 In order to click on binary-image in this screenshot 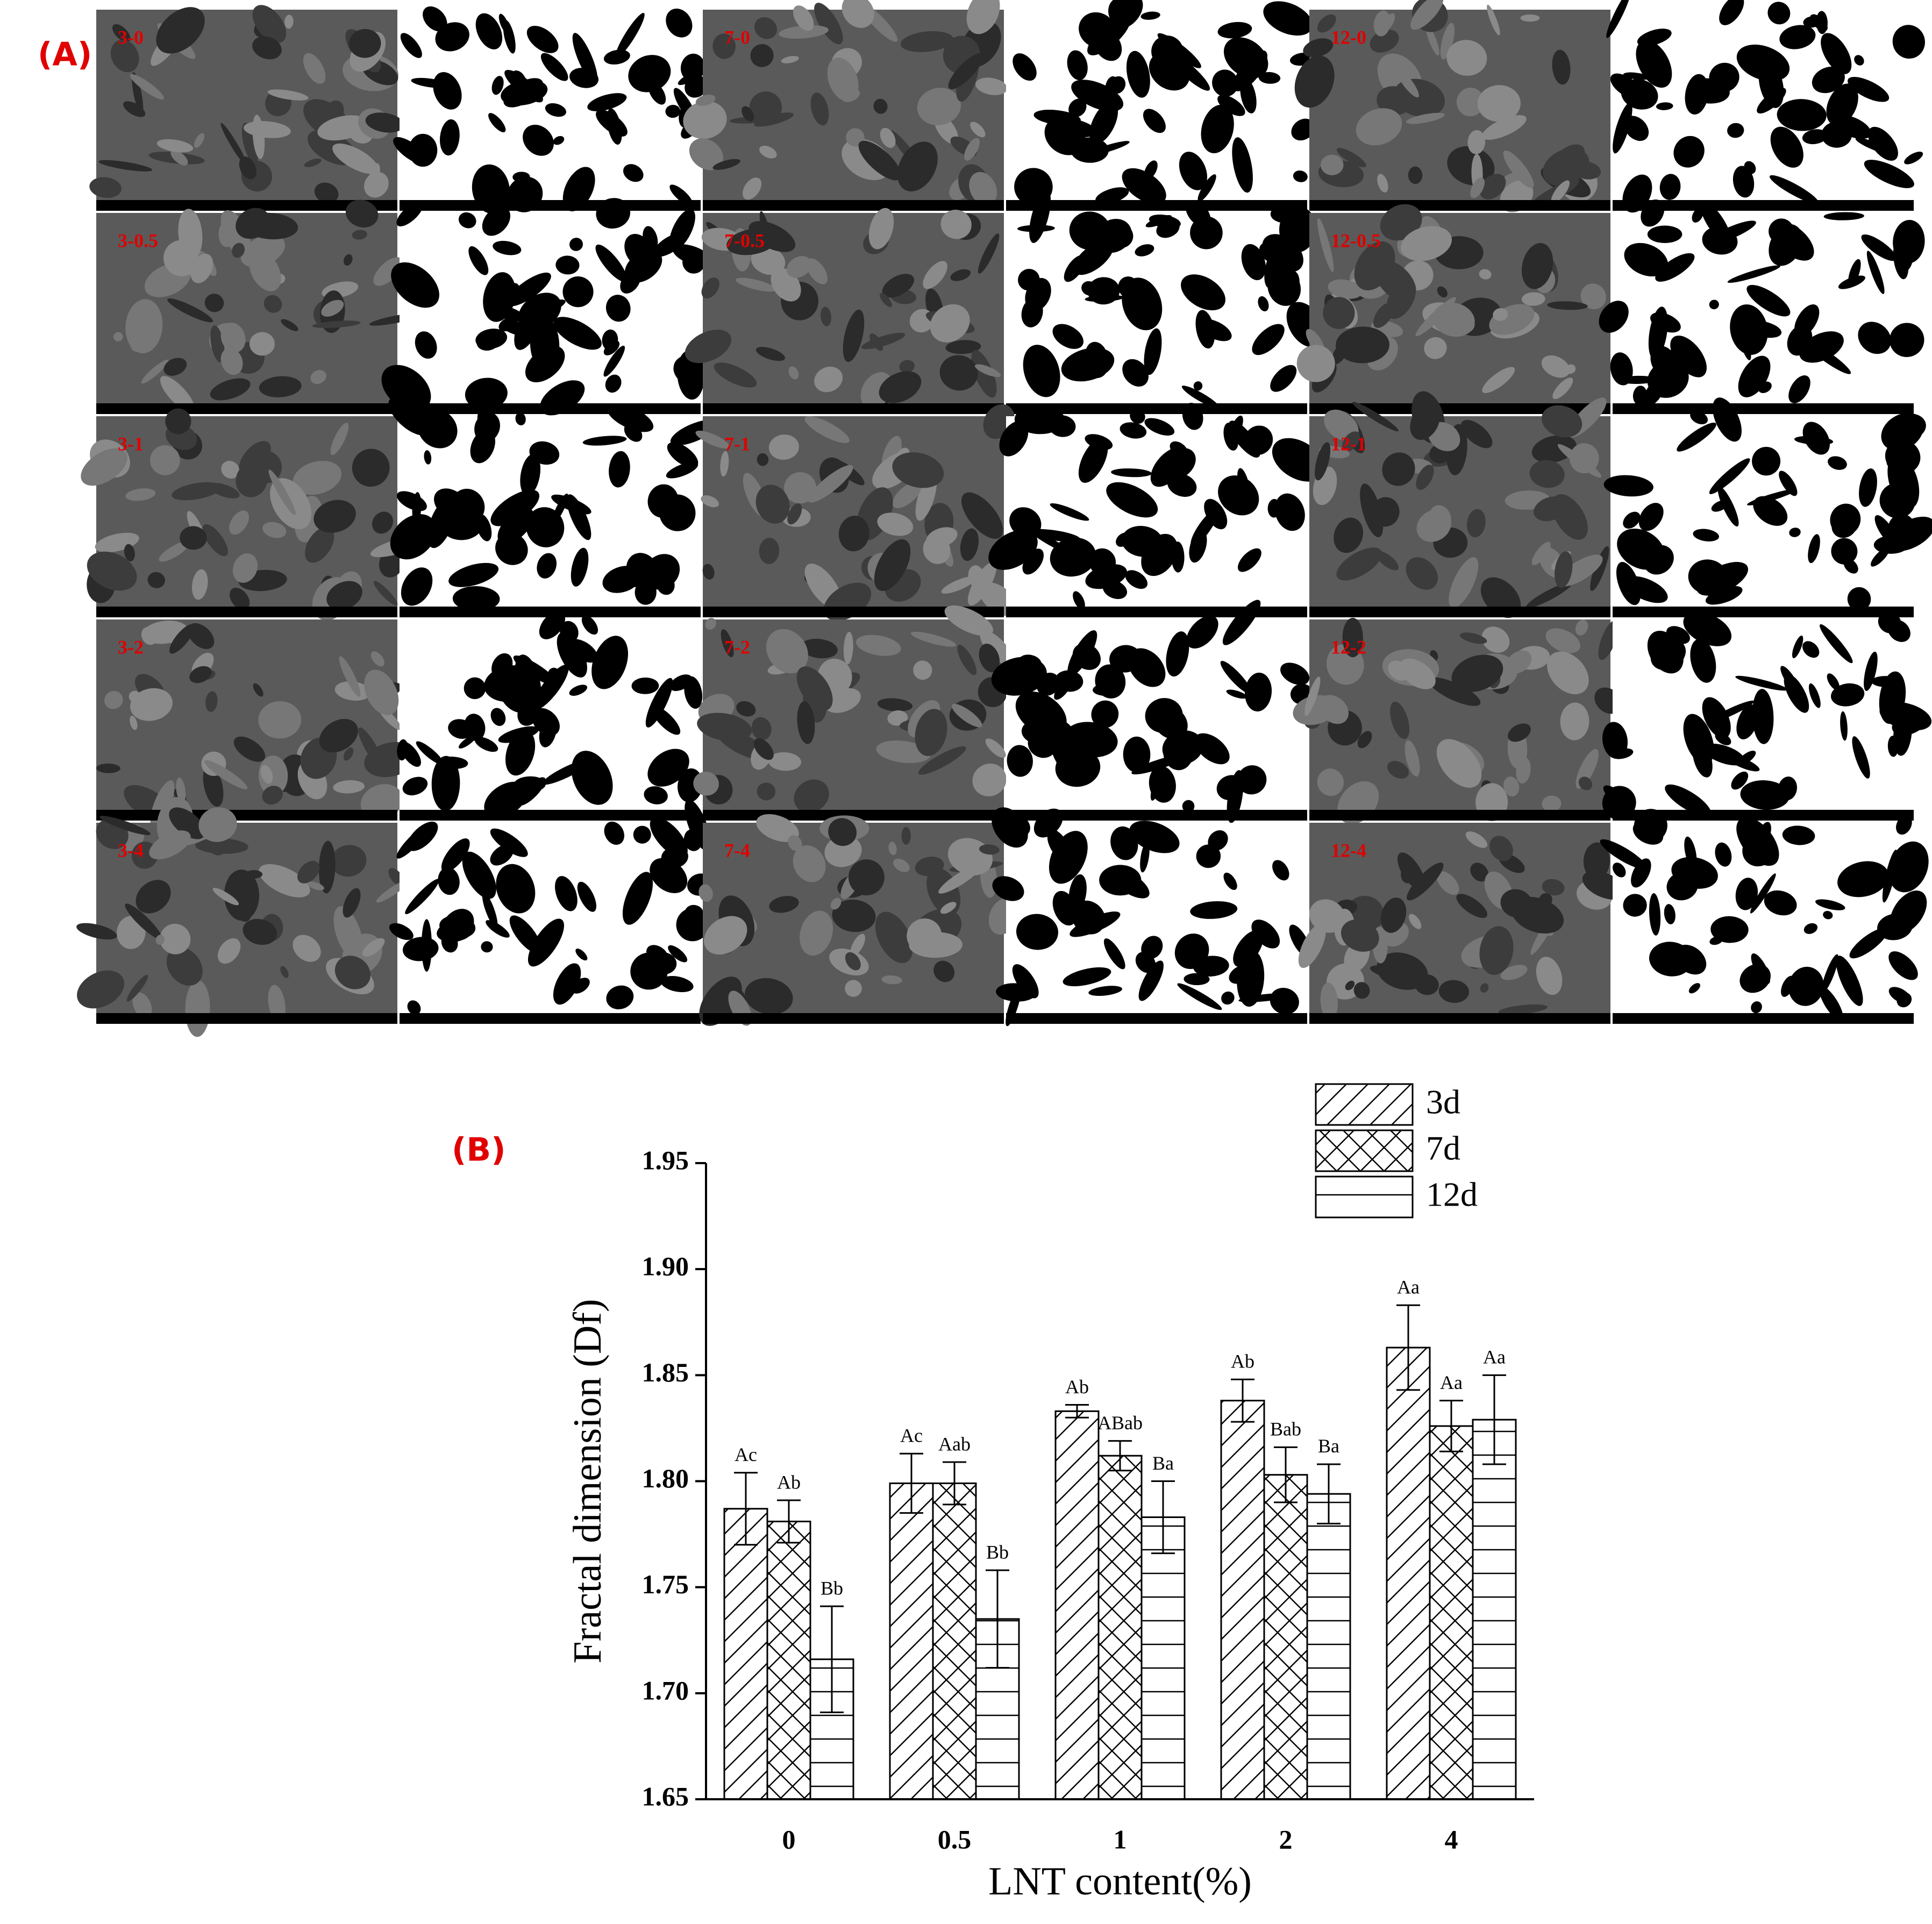, I will do `click(547, 307)`.